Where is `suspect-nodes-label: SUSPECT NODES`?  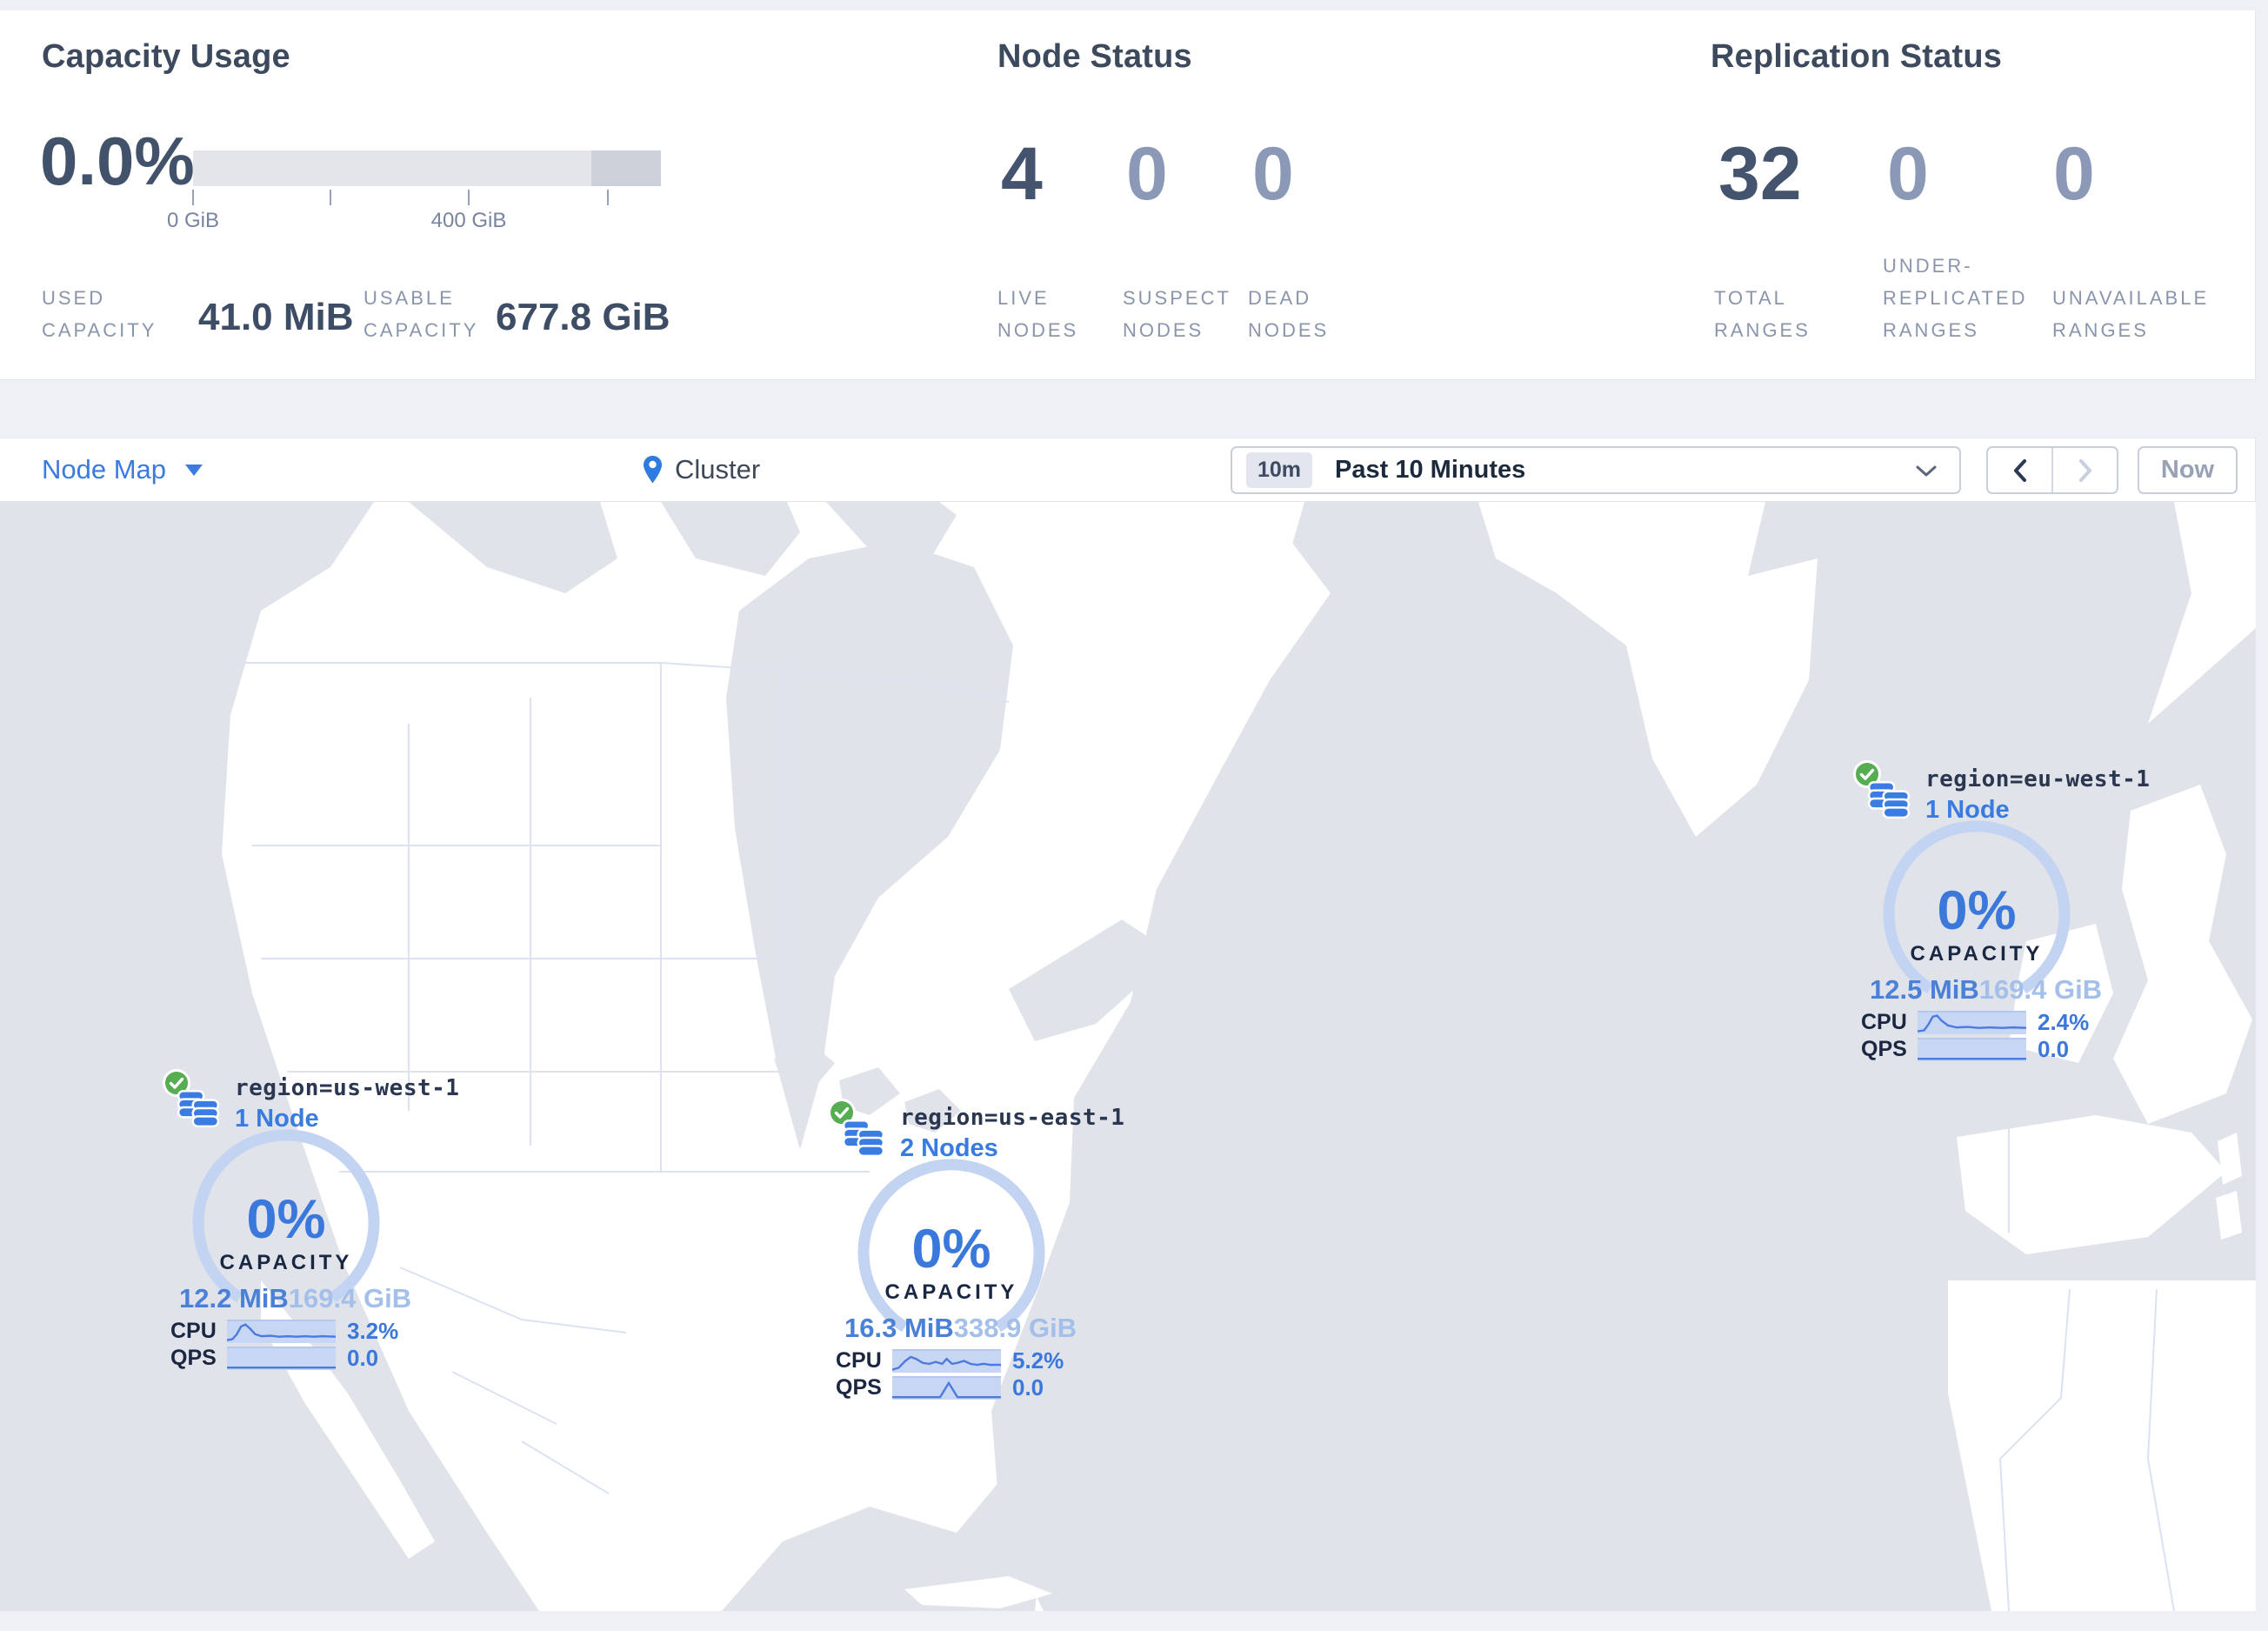
suspect-nodes-label: SUSPECT NODES is located at coordinates (1177, 314).